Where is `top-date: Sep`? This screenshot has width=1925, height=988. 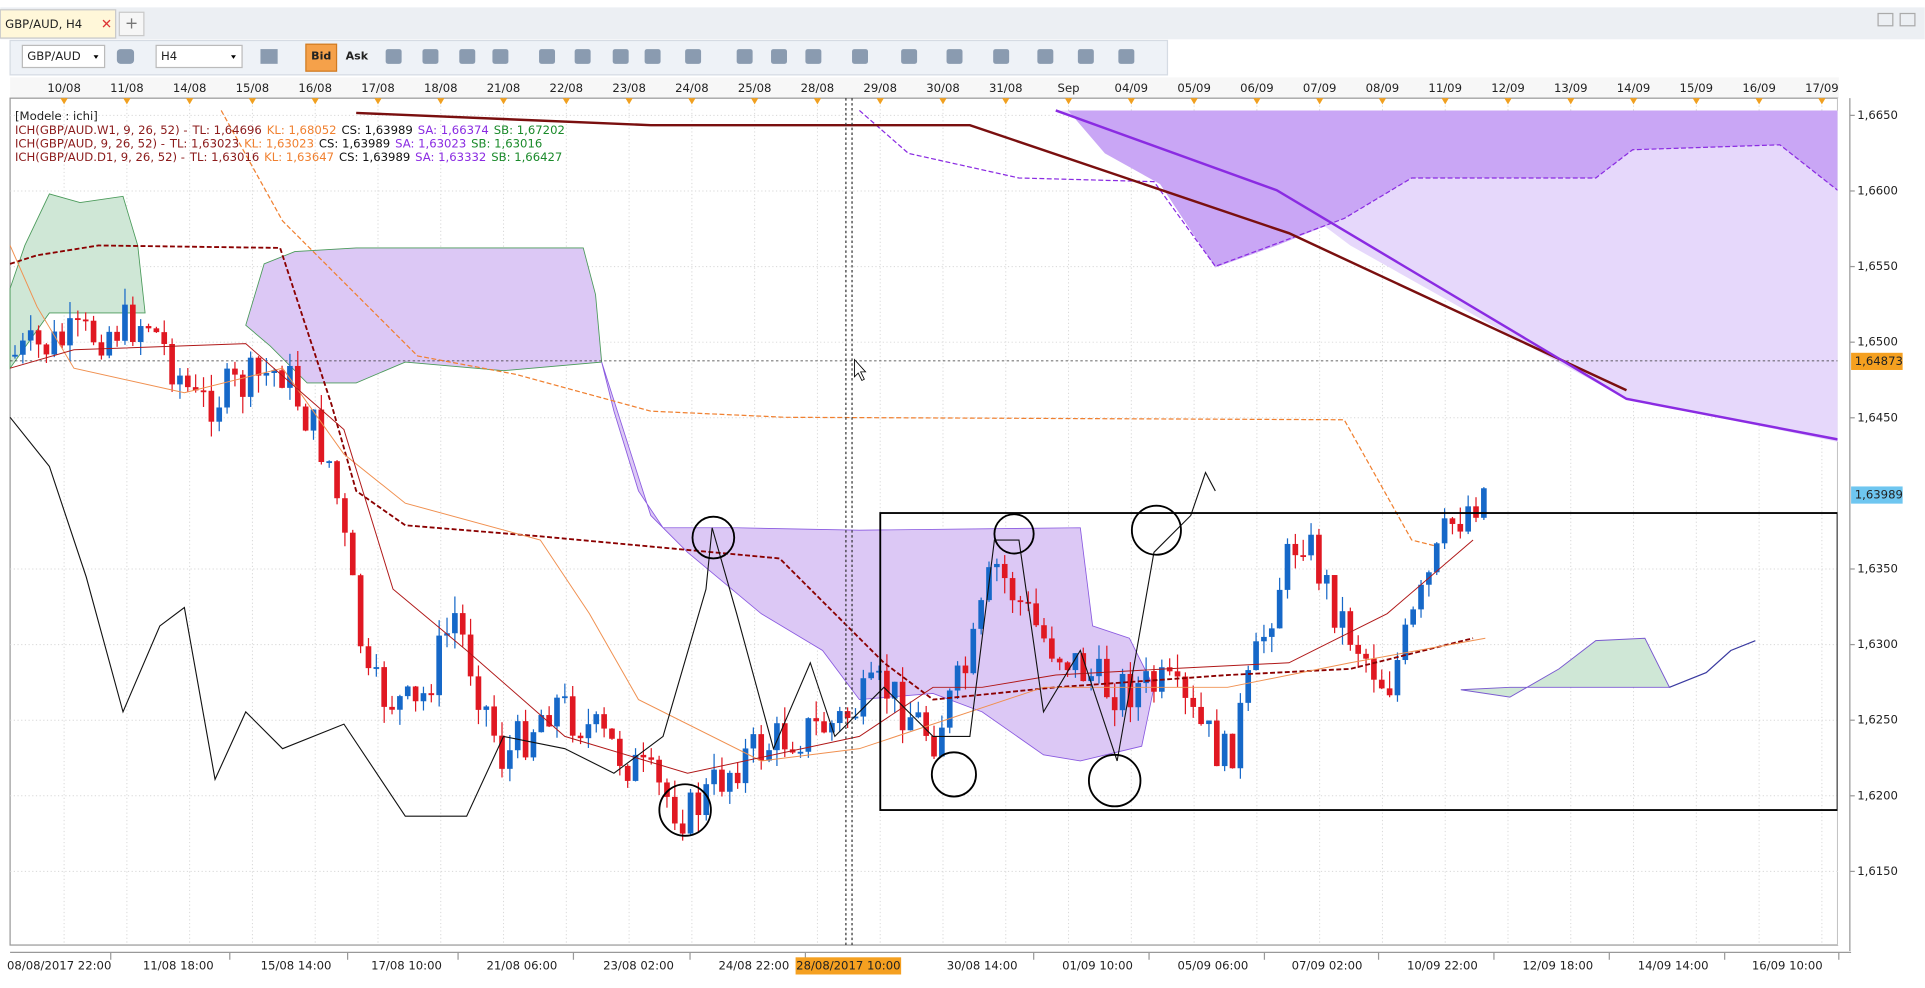
top-date: Sep is located at coordinates (1069, 88).